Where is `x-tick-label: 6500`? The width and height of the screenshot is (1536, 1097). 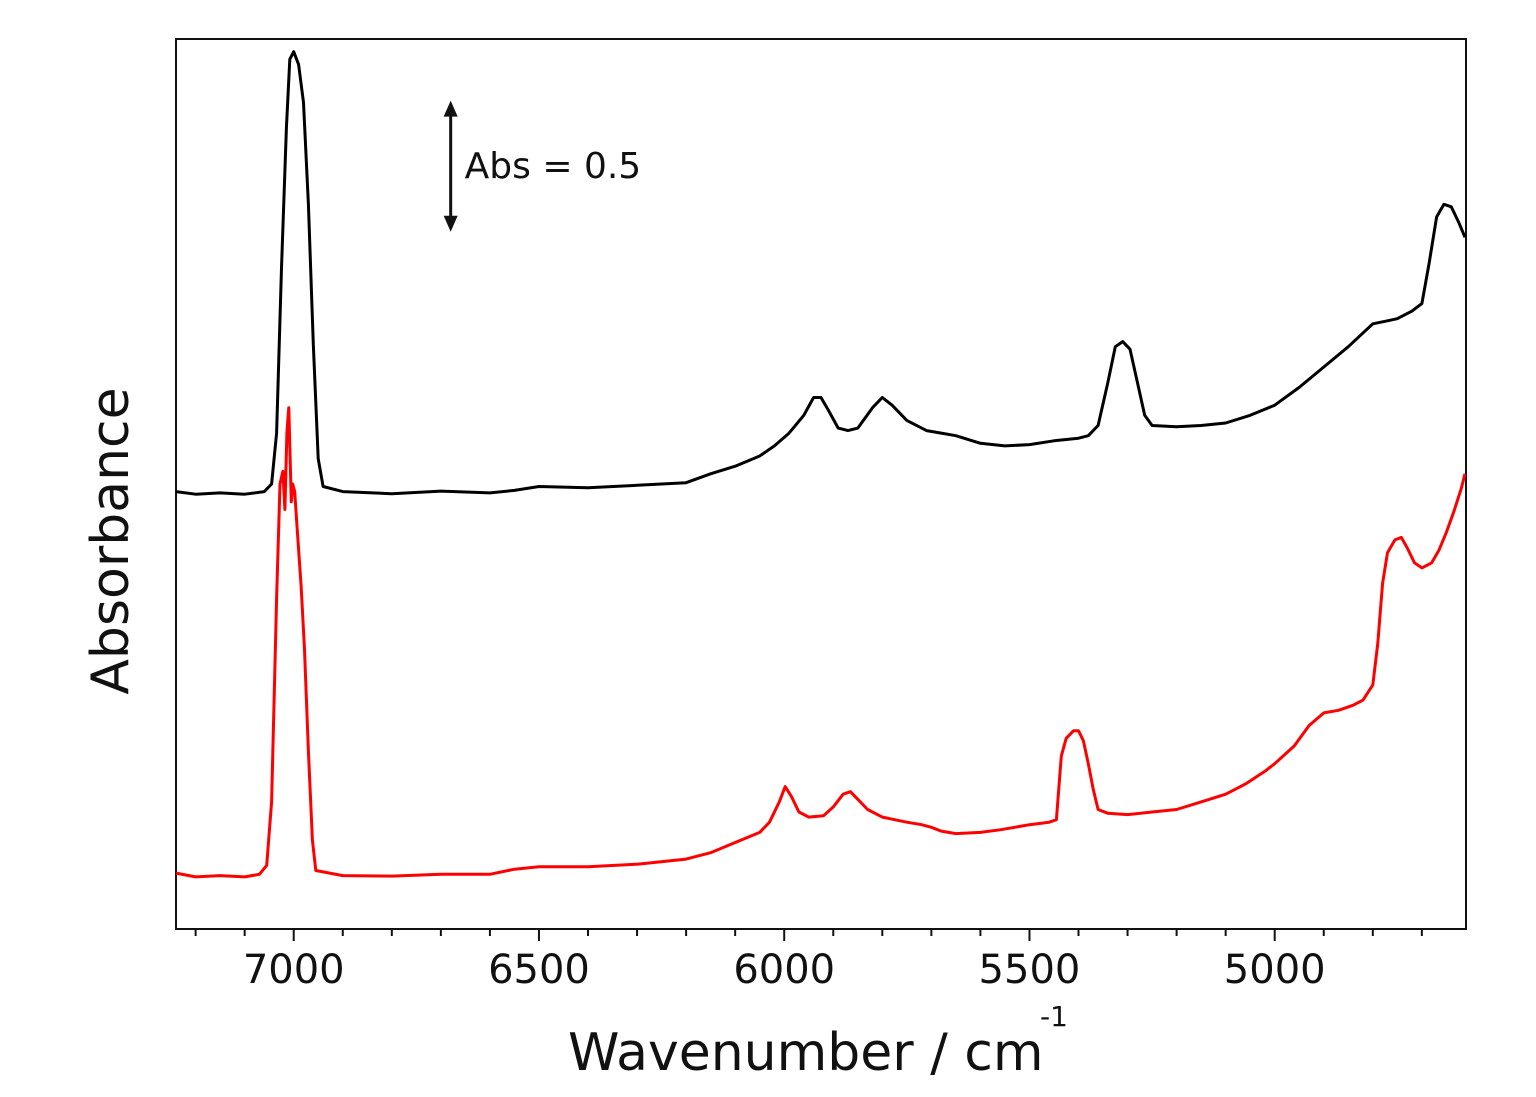
x-tick-label: 6500 is located at coordinates (539, 970).